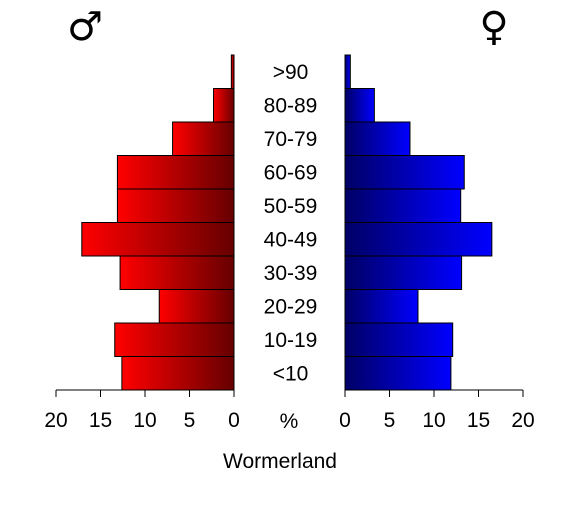 This screenshot has height=512, width=579. Describe the element at coordinates (291, 373) in the screenshot. I see `age-label-0: <10` at that location.